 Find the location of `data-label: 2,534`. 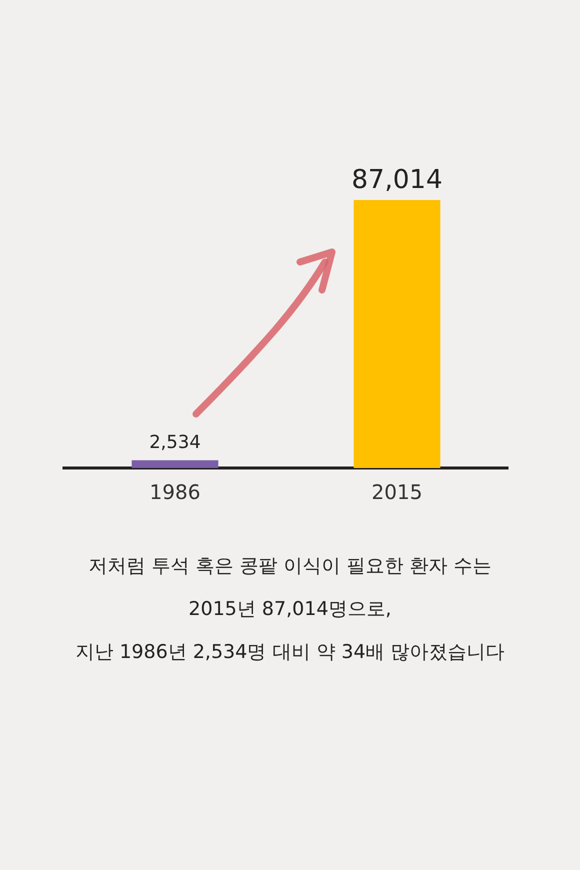

data-label: 2,534 is located at coordinates (175, 442).